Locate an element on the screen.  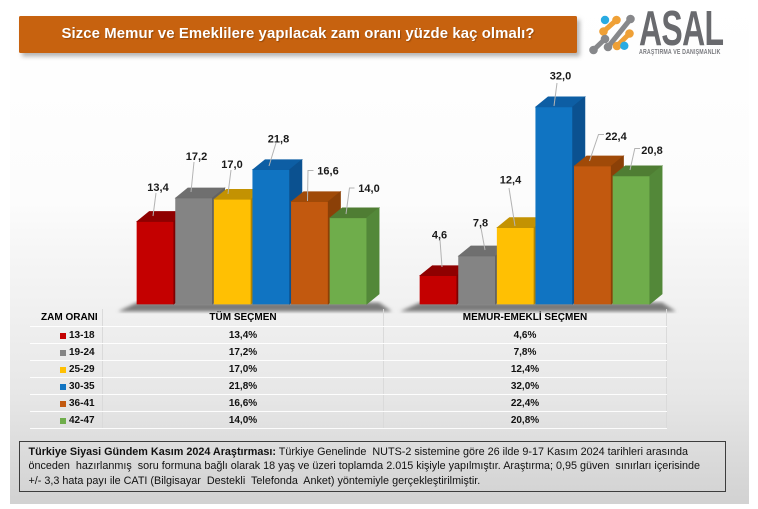
svg-text: 13,4 is located at coordinates (158, 188).